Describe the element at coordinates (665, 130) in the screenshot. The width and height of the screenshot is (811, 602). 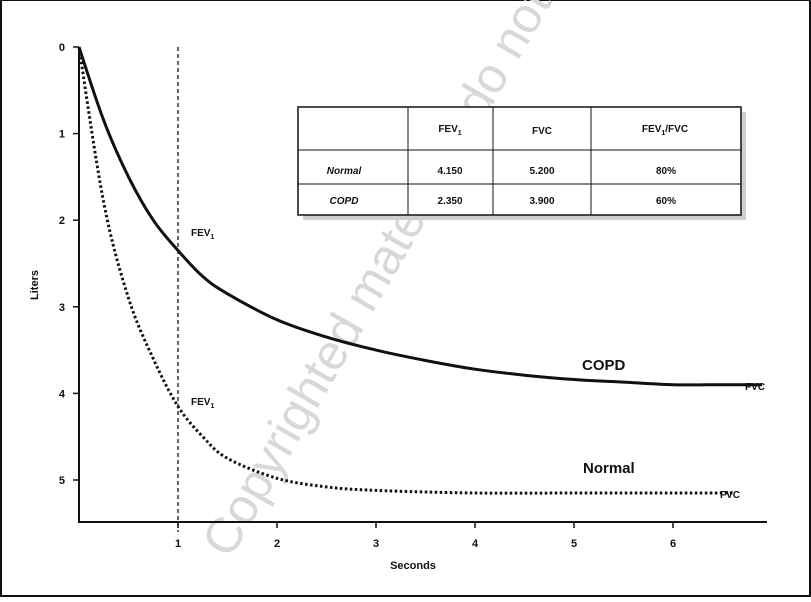
I see `table-header-ratio: FEV1/FVC` at that location.